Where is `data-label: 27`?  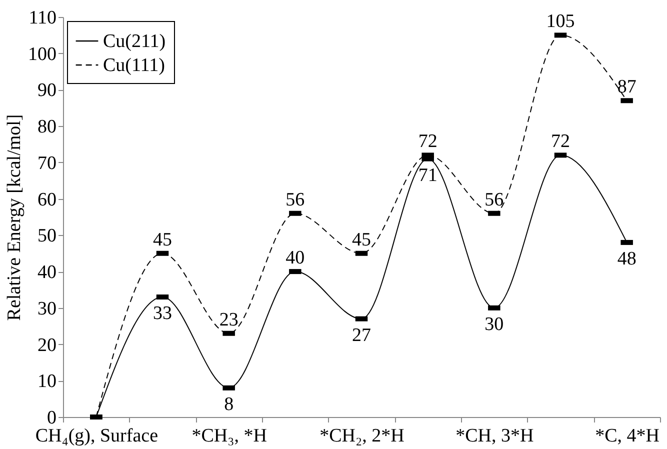 data-label: 27 is located at coordinates (361, 335).